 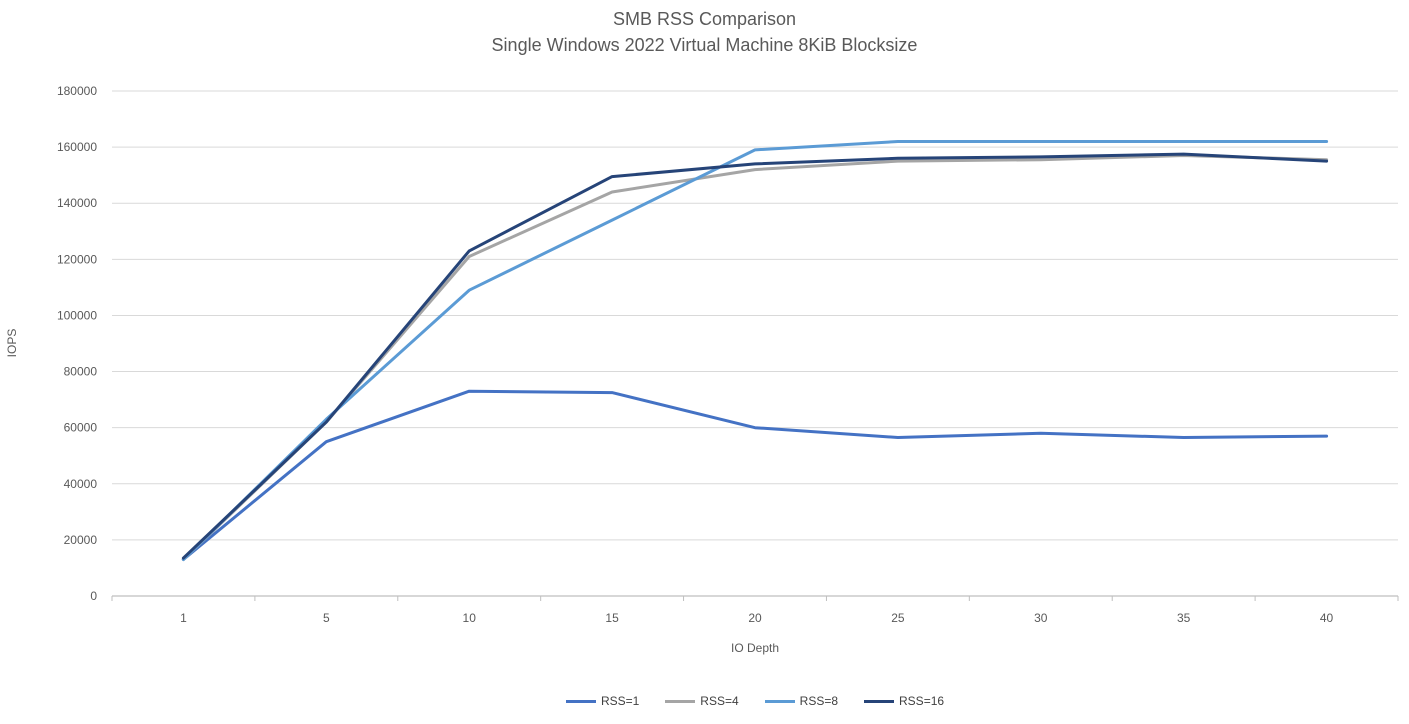 What do you see at coordinates (81, 484) in the screenshot?
I see `y-axis-tick-label: 40000` at bounding box center [81, 484].